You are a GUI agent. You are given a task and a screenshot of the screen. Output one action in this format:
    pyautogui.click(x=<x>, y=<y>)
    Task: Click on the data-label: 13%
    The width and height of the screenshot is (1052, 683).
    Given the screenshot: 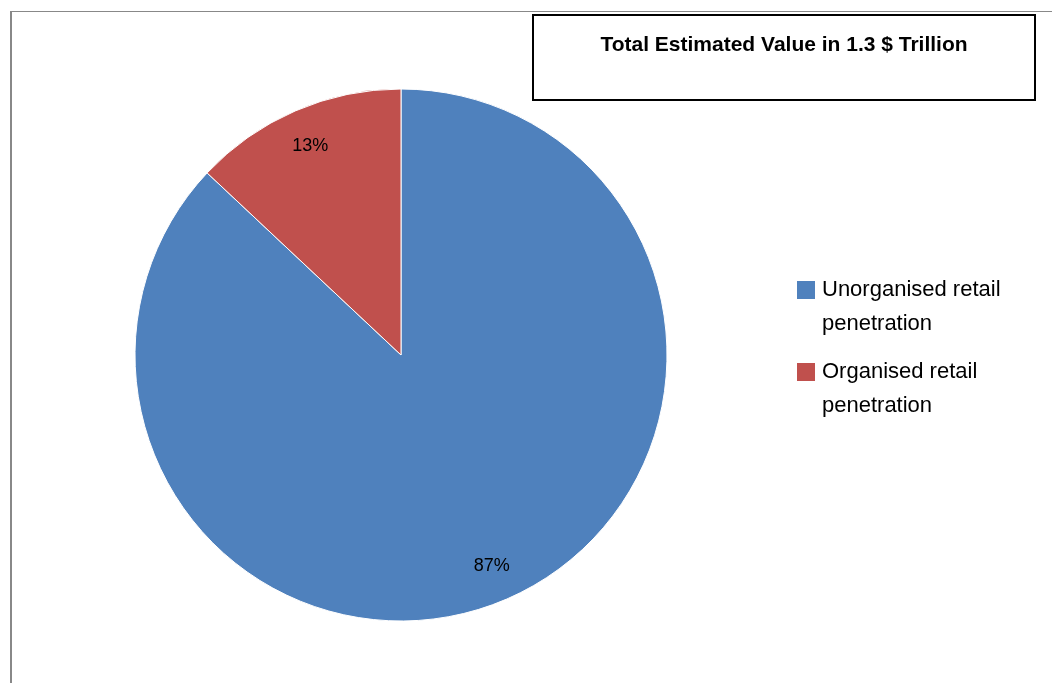 What is the action you would take?
    pyautogui.click(x=310, y=145)
    